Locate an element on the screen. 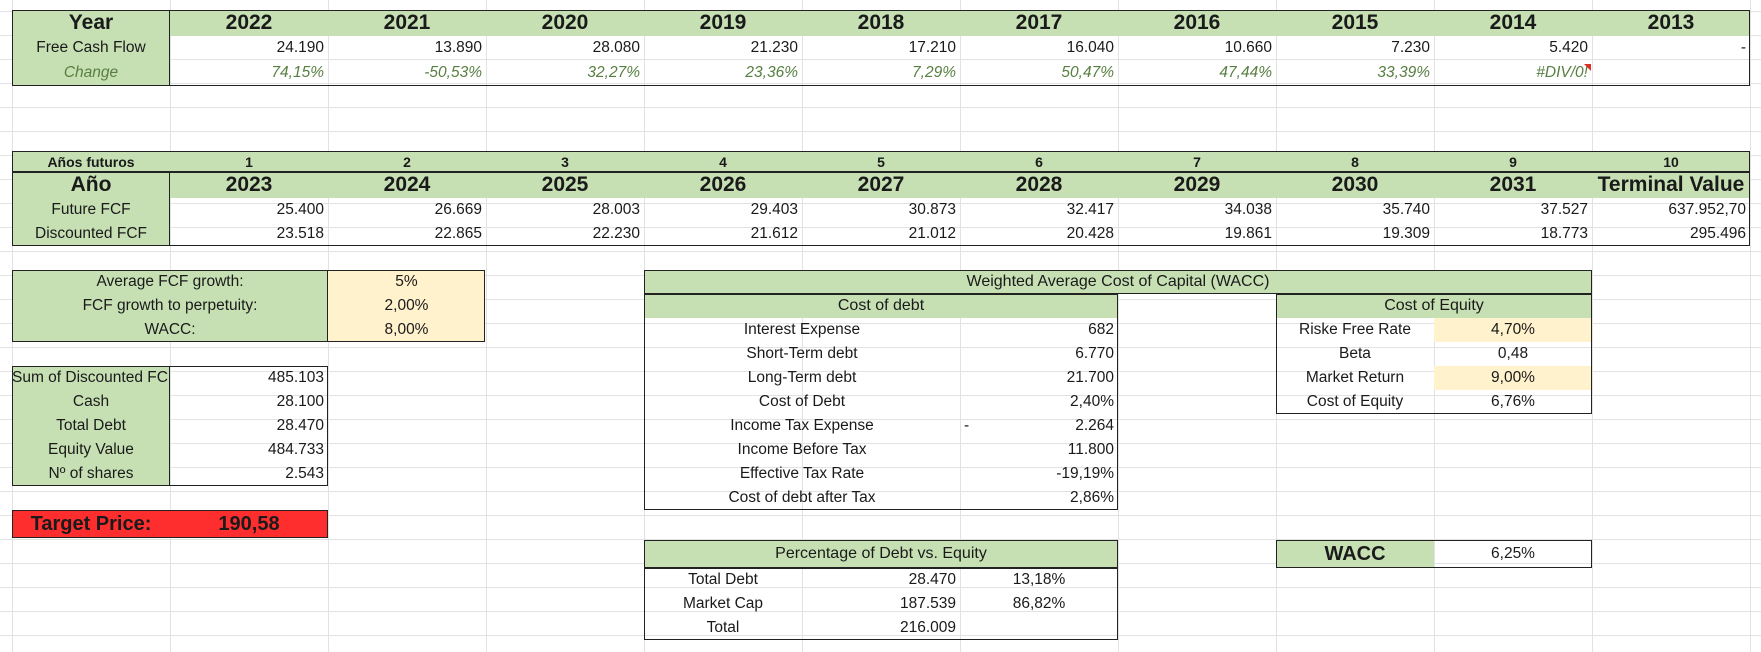 The height and width of the screenshot is (652, 1761). proj-future-fcf-cell: 29.403 is located at coordinates (774, 209).